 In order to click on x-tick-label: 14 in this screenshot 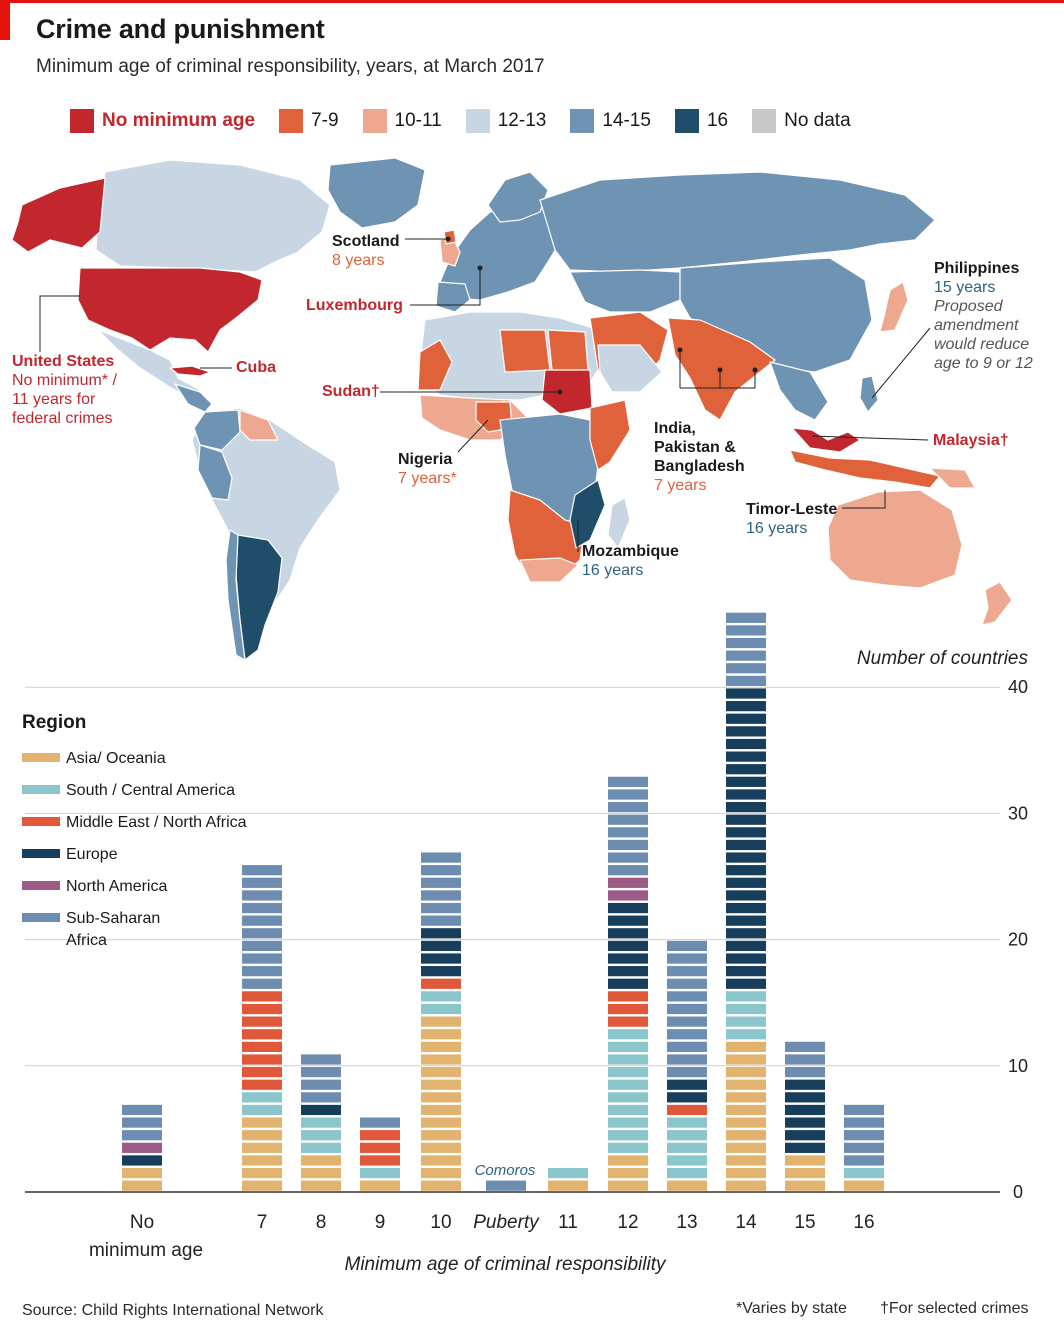, I will do `click(746, 1222)`.